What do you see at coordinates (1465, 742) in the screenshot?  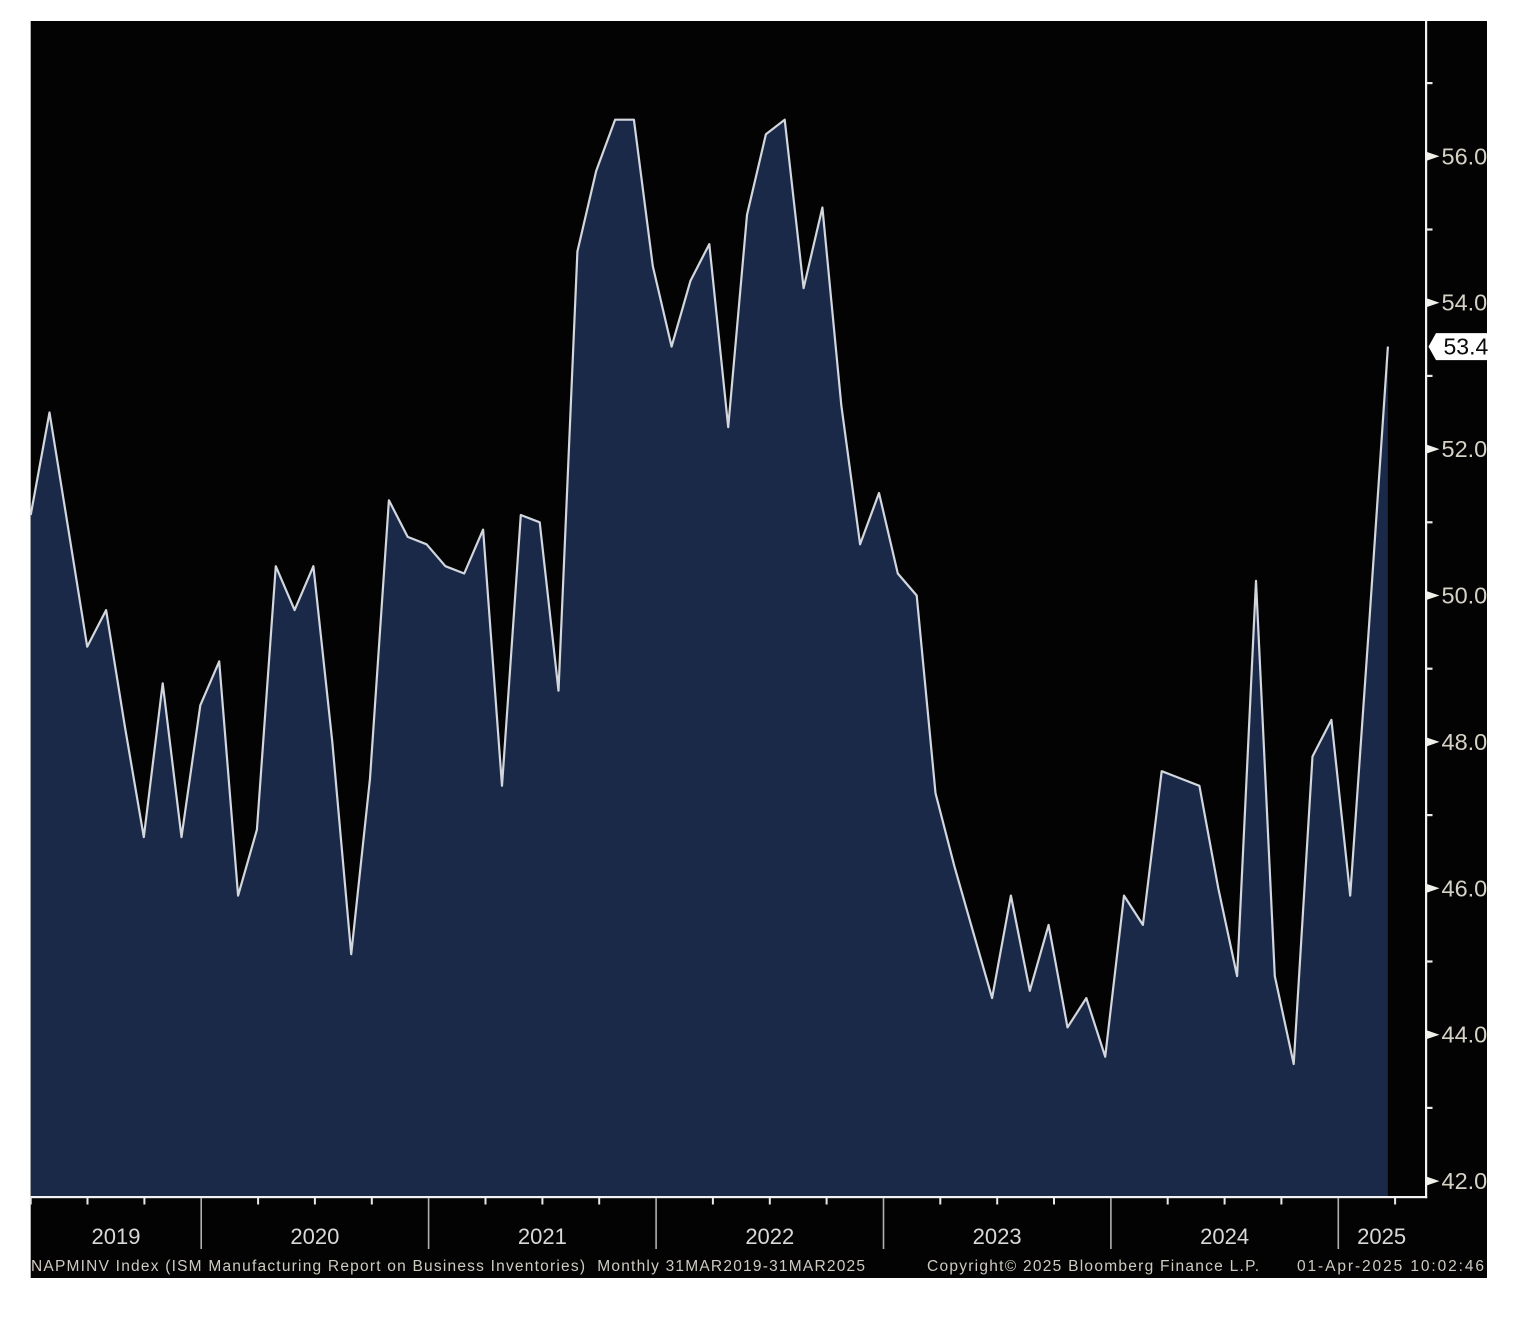 I see `svg-text: 48.0` at bounding box center [1465, 742].